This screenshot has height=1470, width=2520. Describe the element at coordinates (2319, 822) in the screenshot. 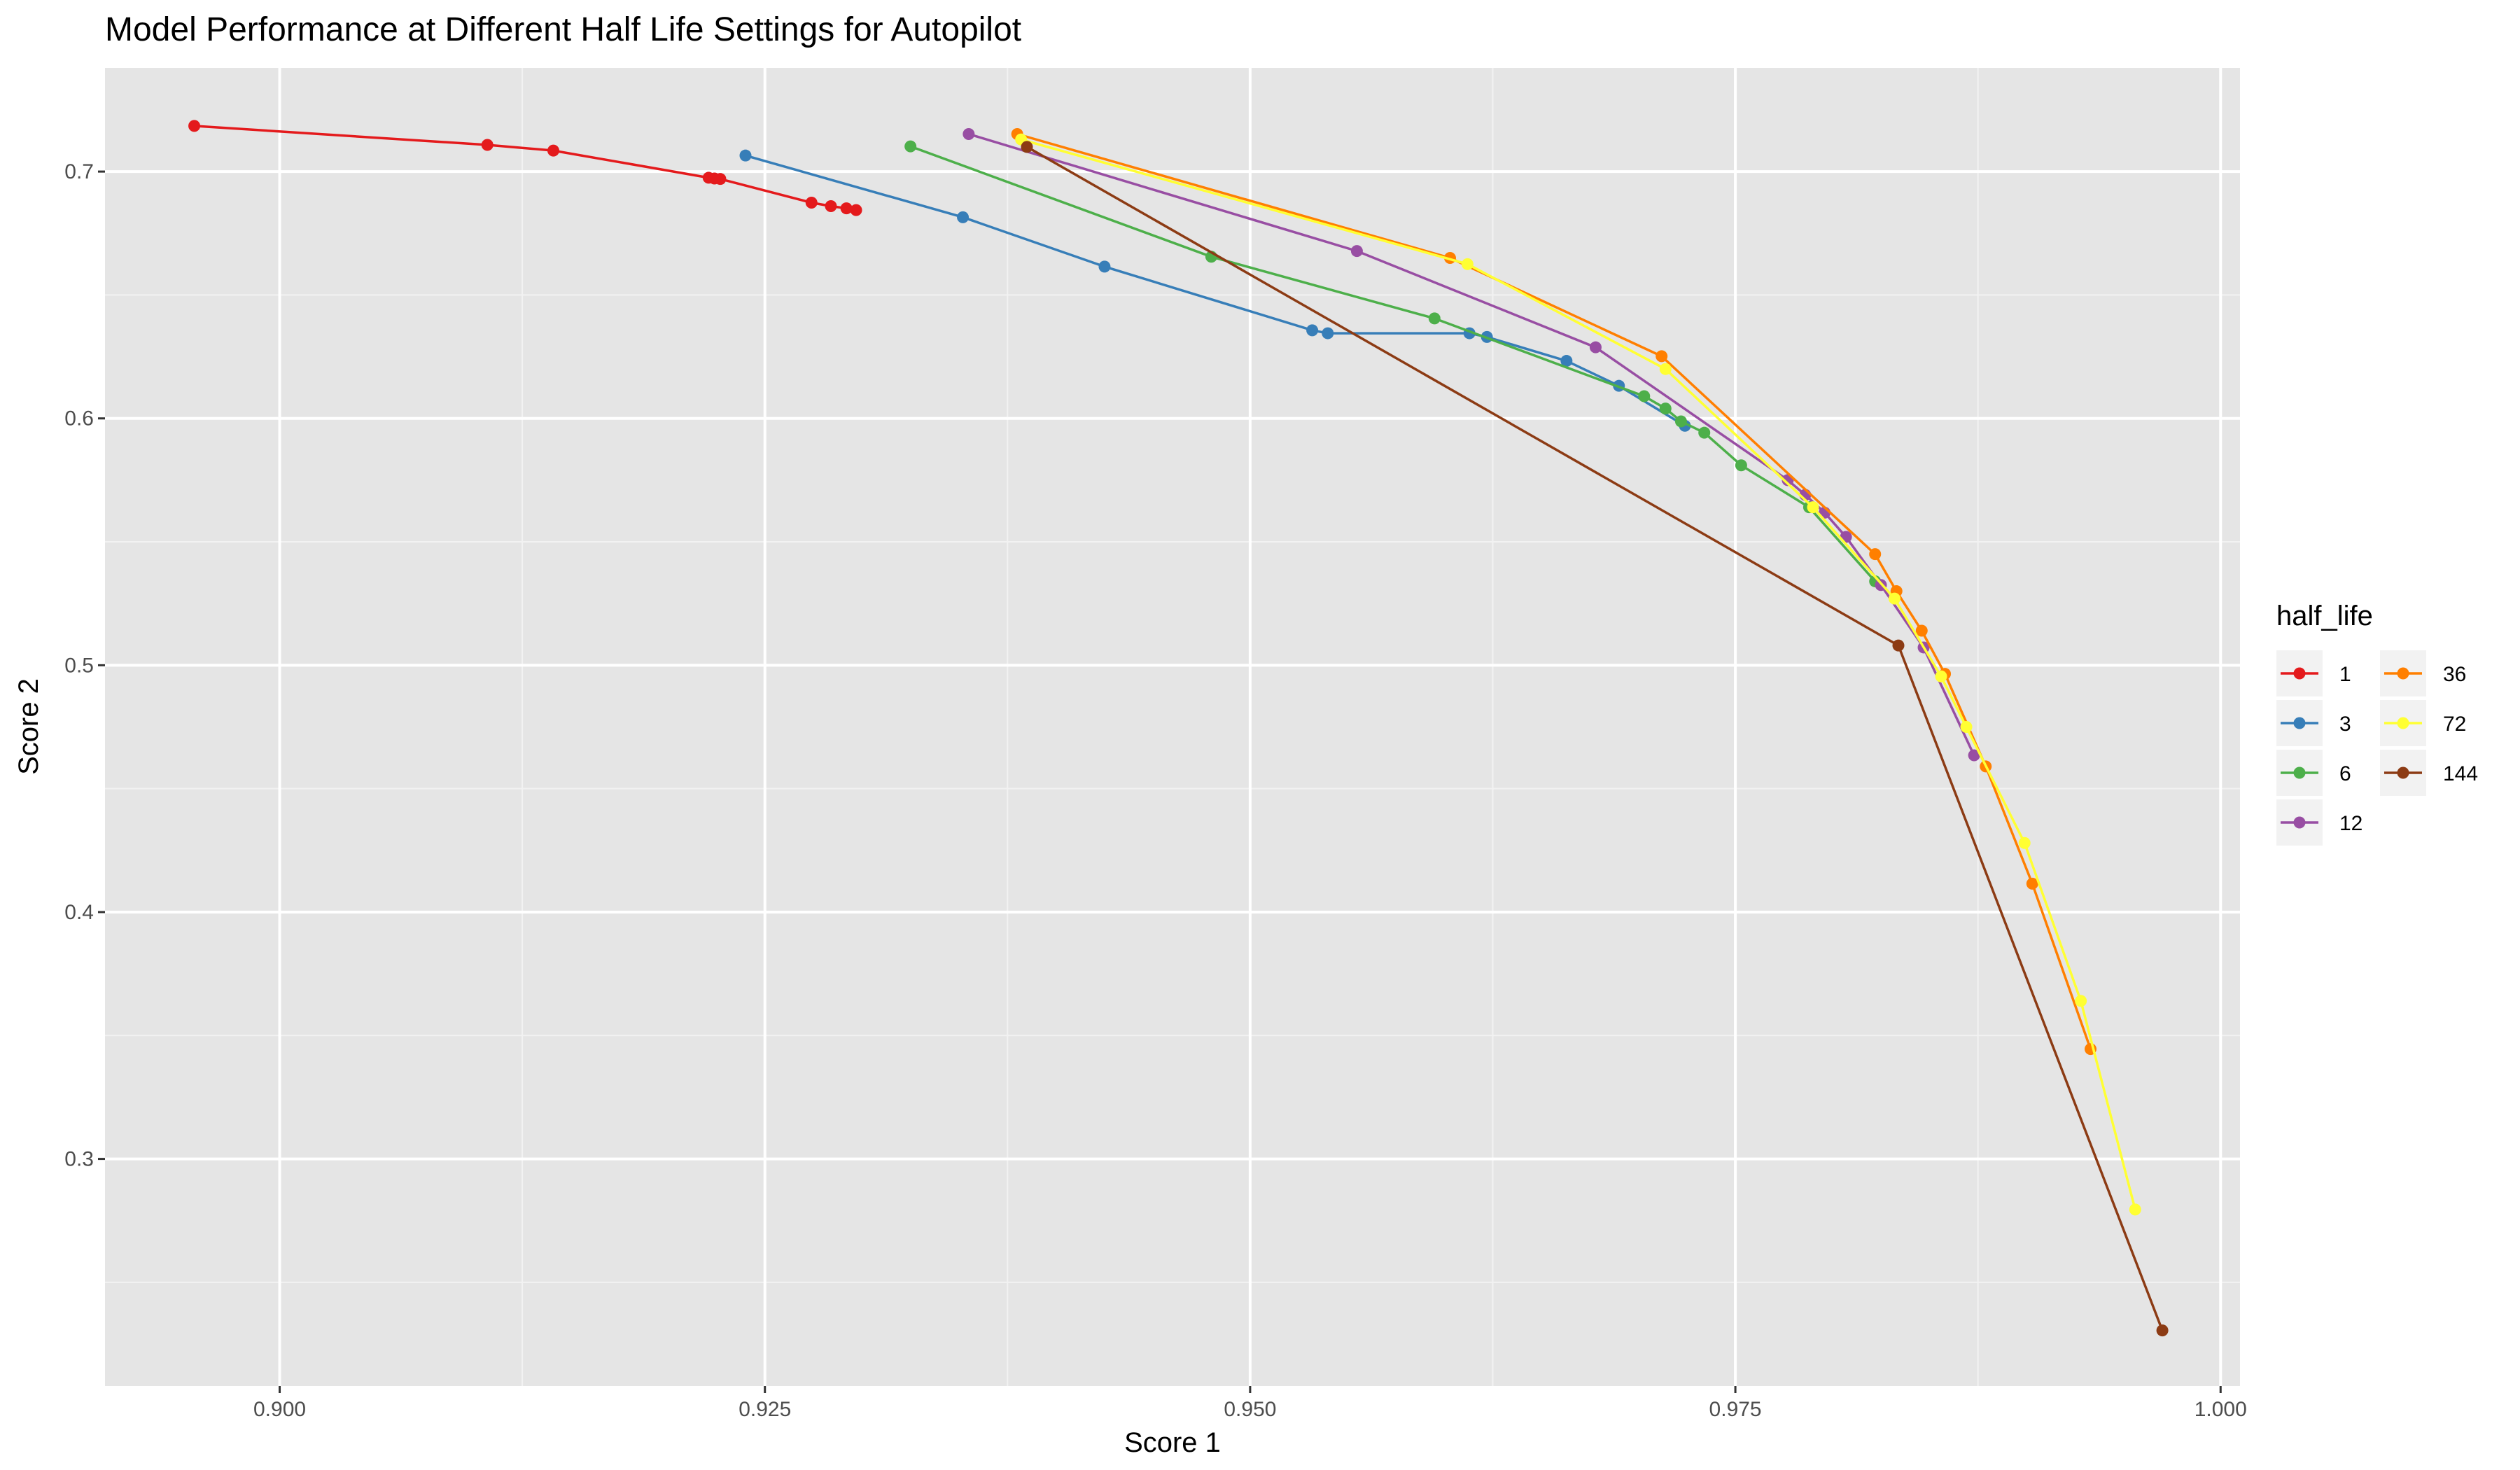

I see `legend-item: 12` at that location.